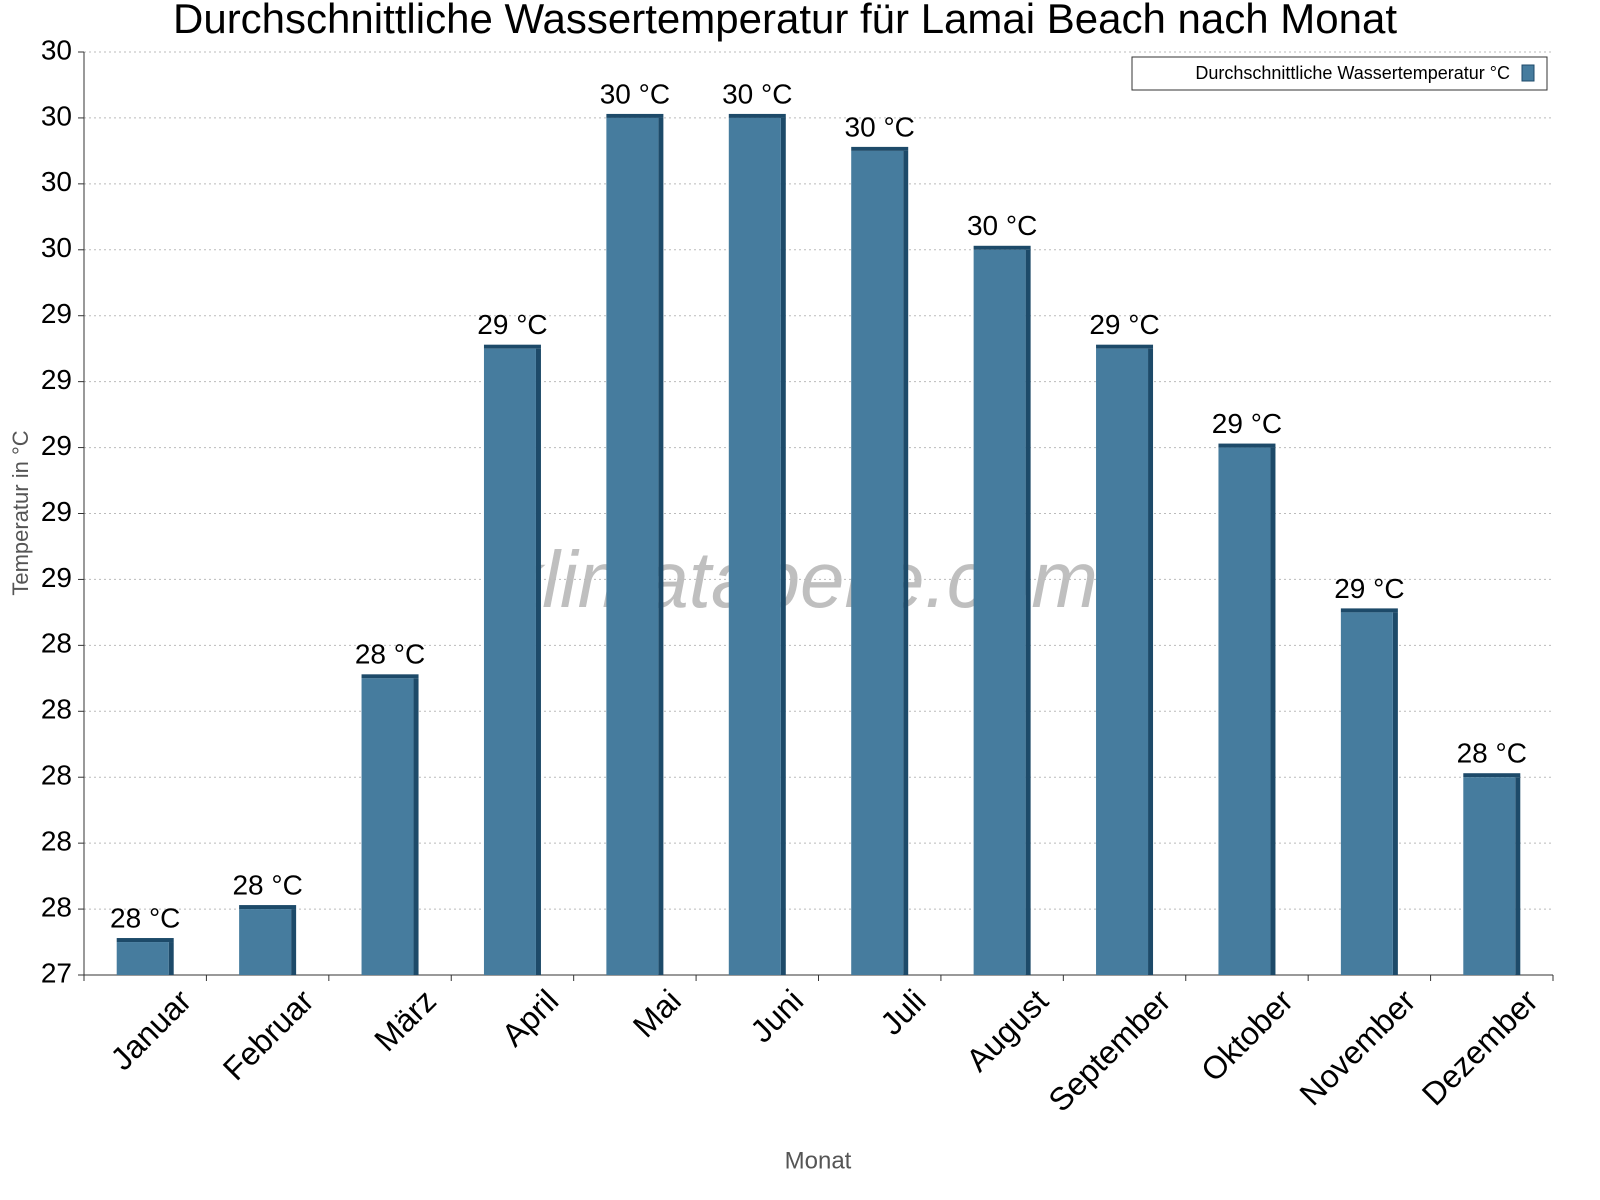 This screenshot has width=1600, height=1200. I want to click on x-tick-label: April, so click(530, 1017).